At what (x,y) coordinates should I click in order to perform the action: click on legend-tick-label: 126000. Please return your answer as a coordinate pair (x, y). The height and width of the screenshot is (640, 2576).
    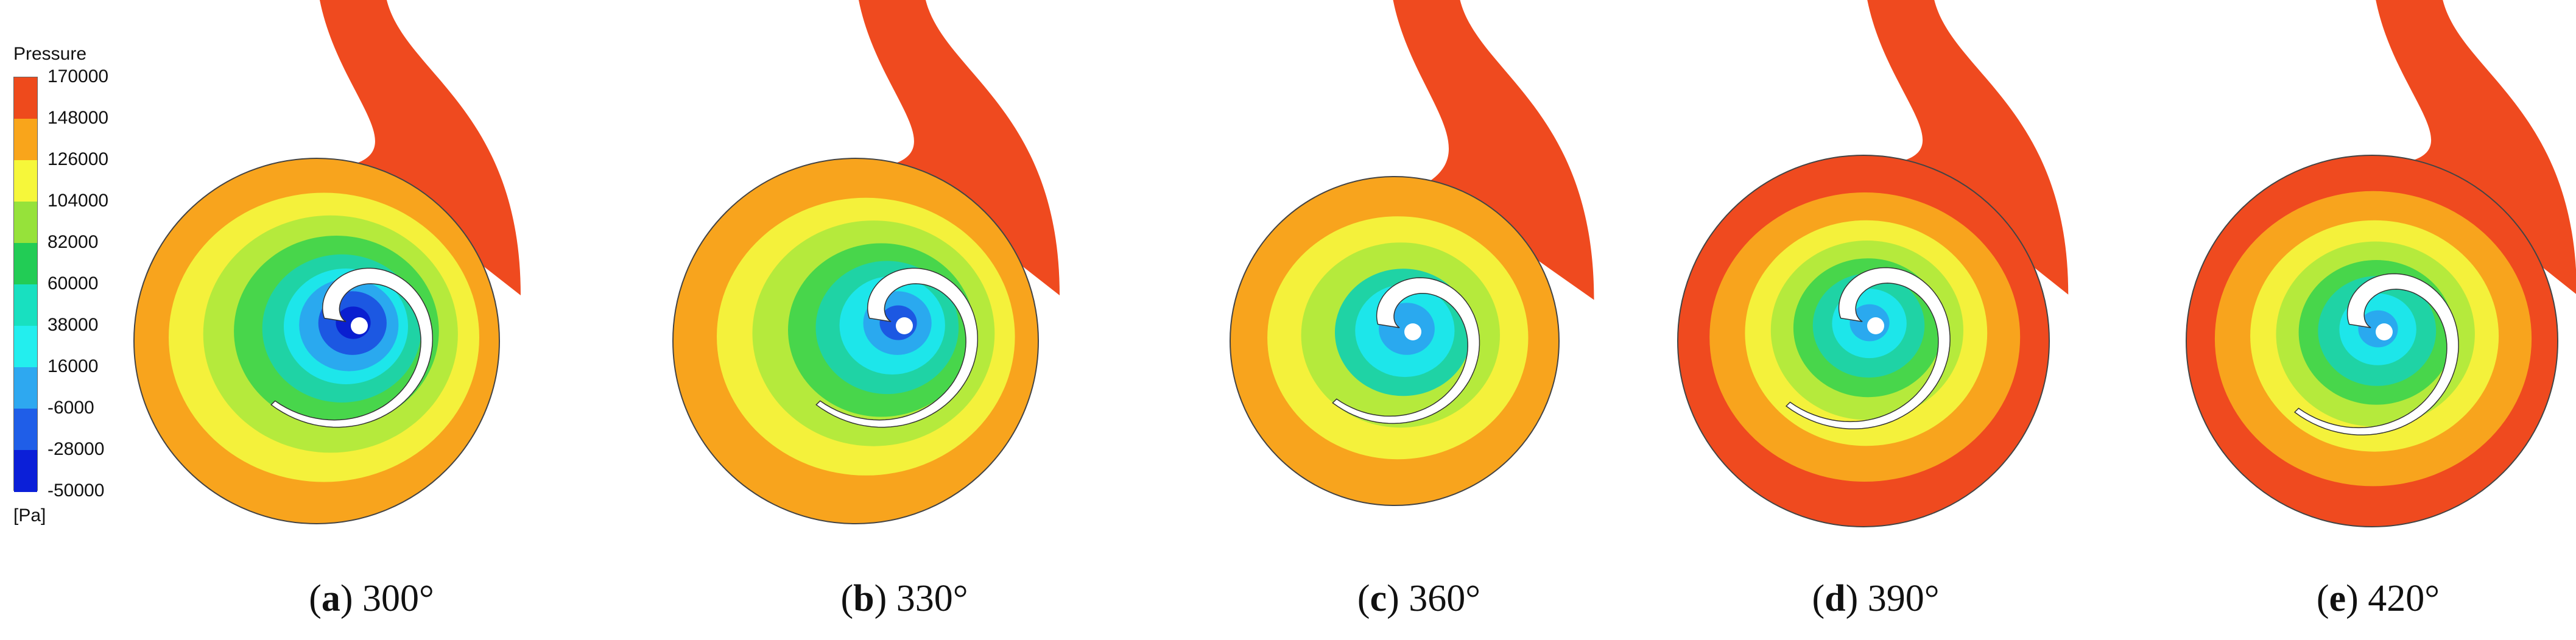
    Looking at the image, I should click on (78, 159).